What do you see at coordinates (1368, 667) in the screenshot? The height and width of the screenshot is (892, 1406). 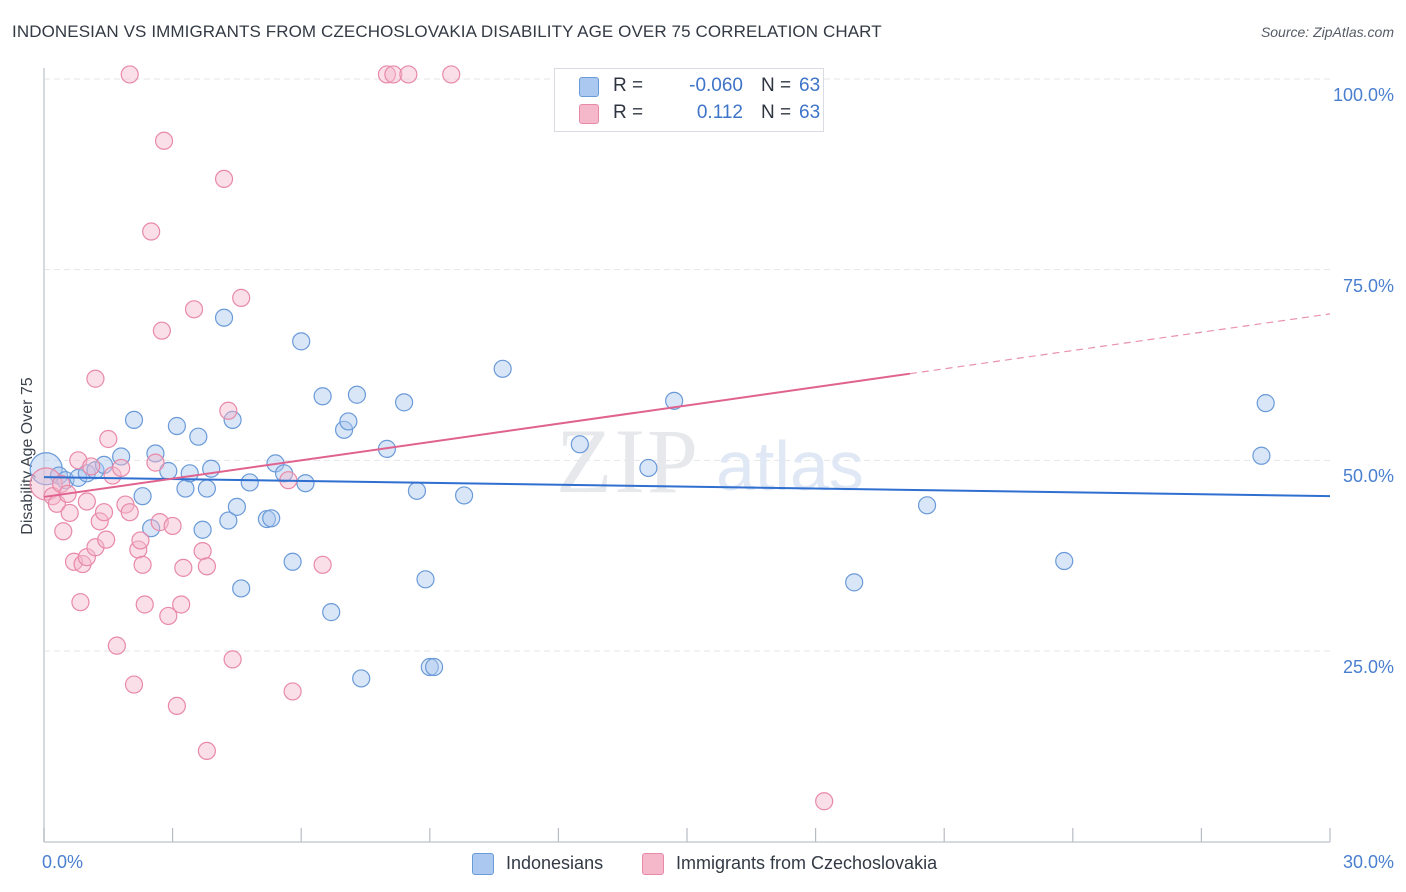 I see `y-tick-label: 25.0%` at bounding box center [1368, 667].